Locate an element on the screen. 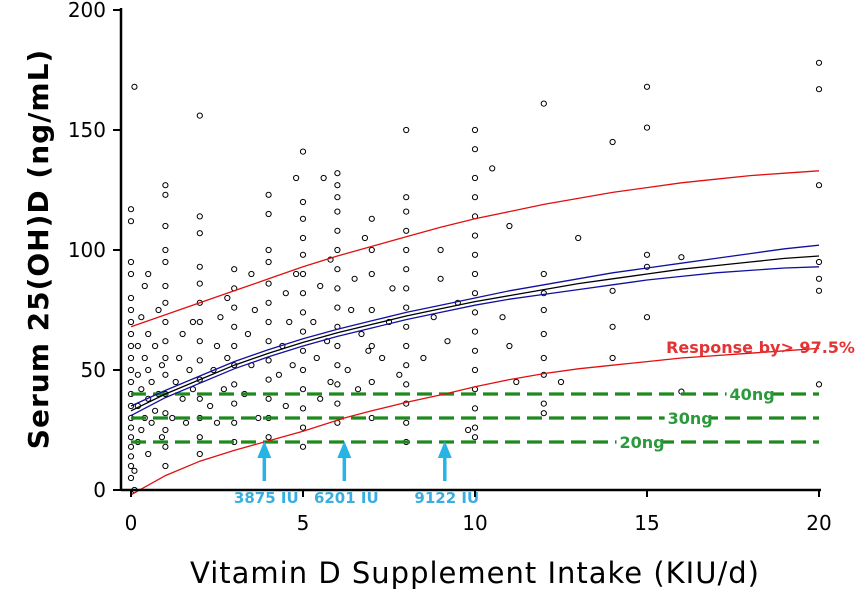 This screenshot has height=598, width=858. x-tick-label: 0 is located at coordinates (131, 523).